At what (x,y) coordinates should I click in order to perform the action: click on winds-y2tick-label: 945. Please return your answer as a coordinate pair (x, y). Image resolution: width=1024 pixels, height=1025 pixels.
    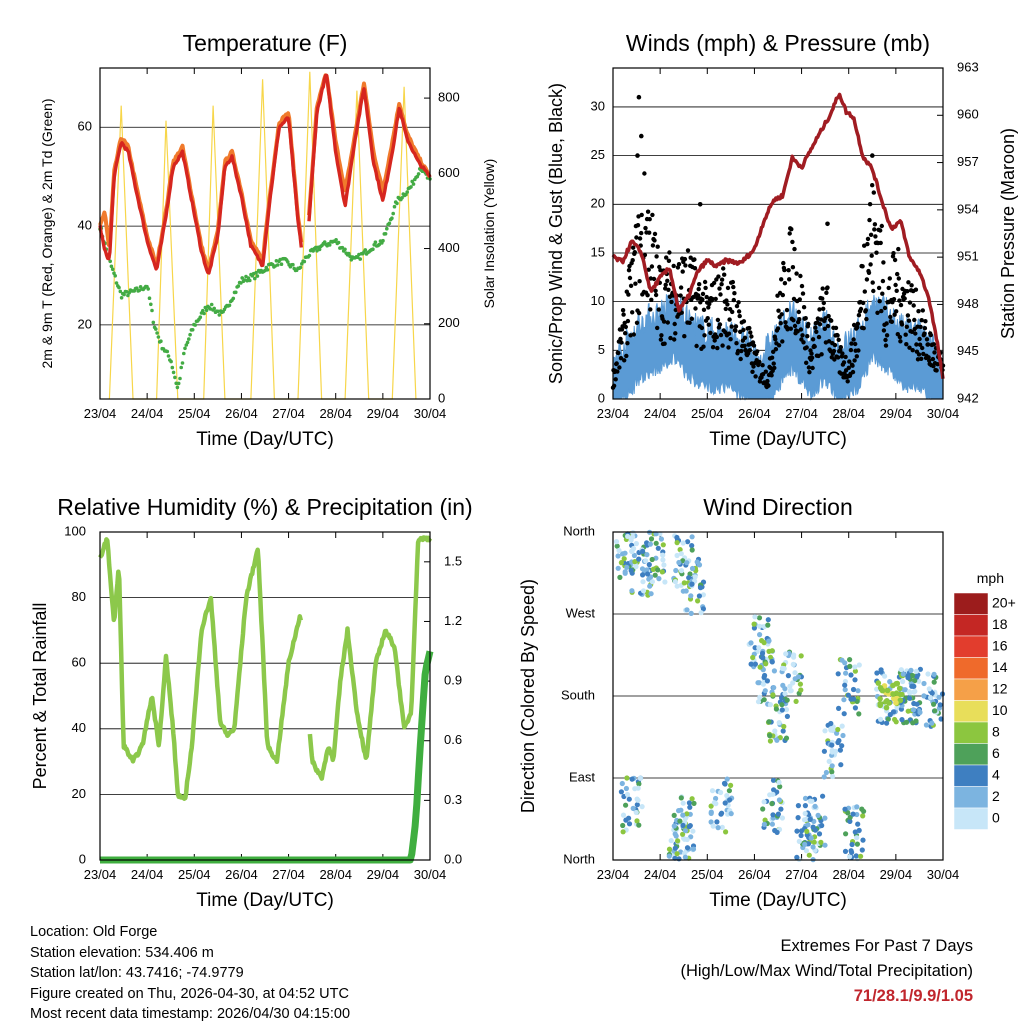
    Looking at the image, I should click on (968, 350).